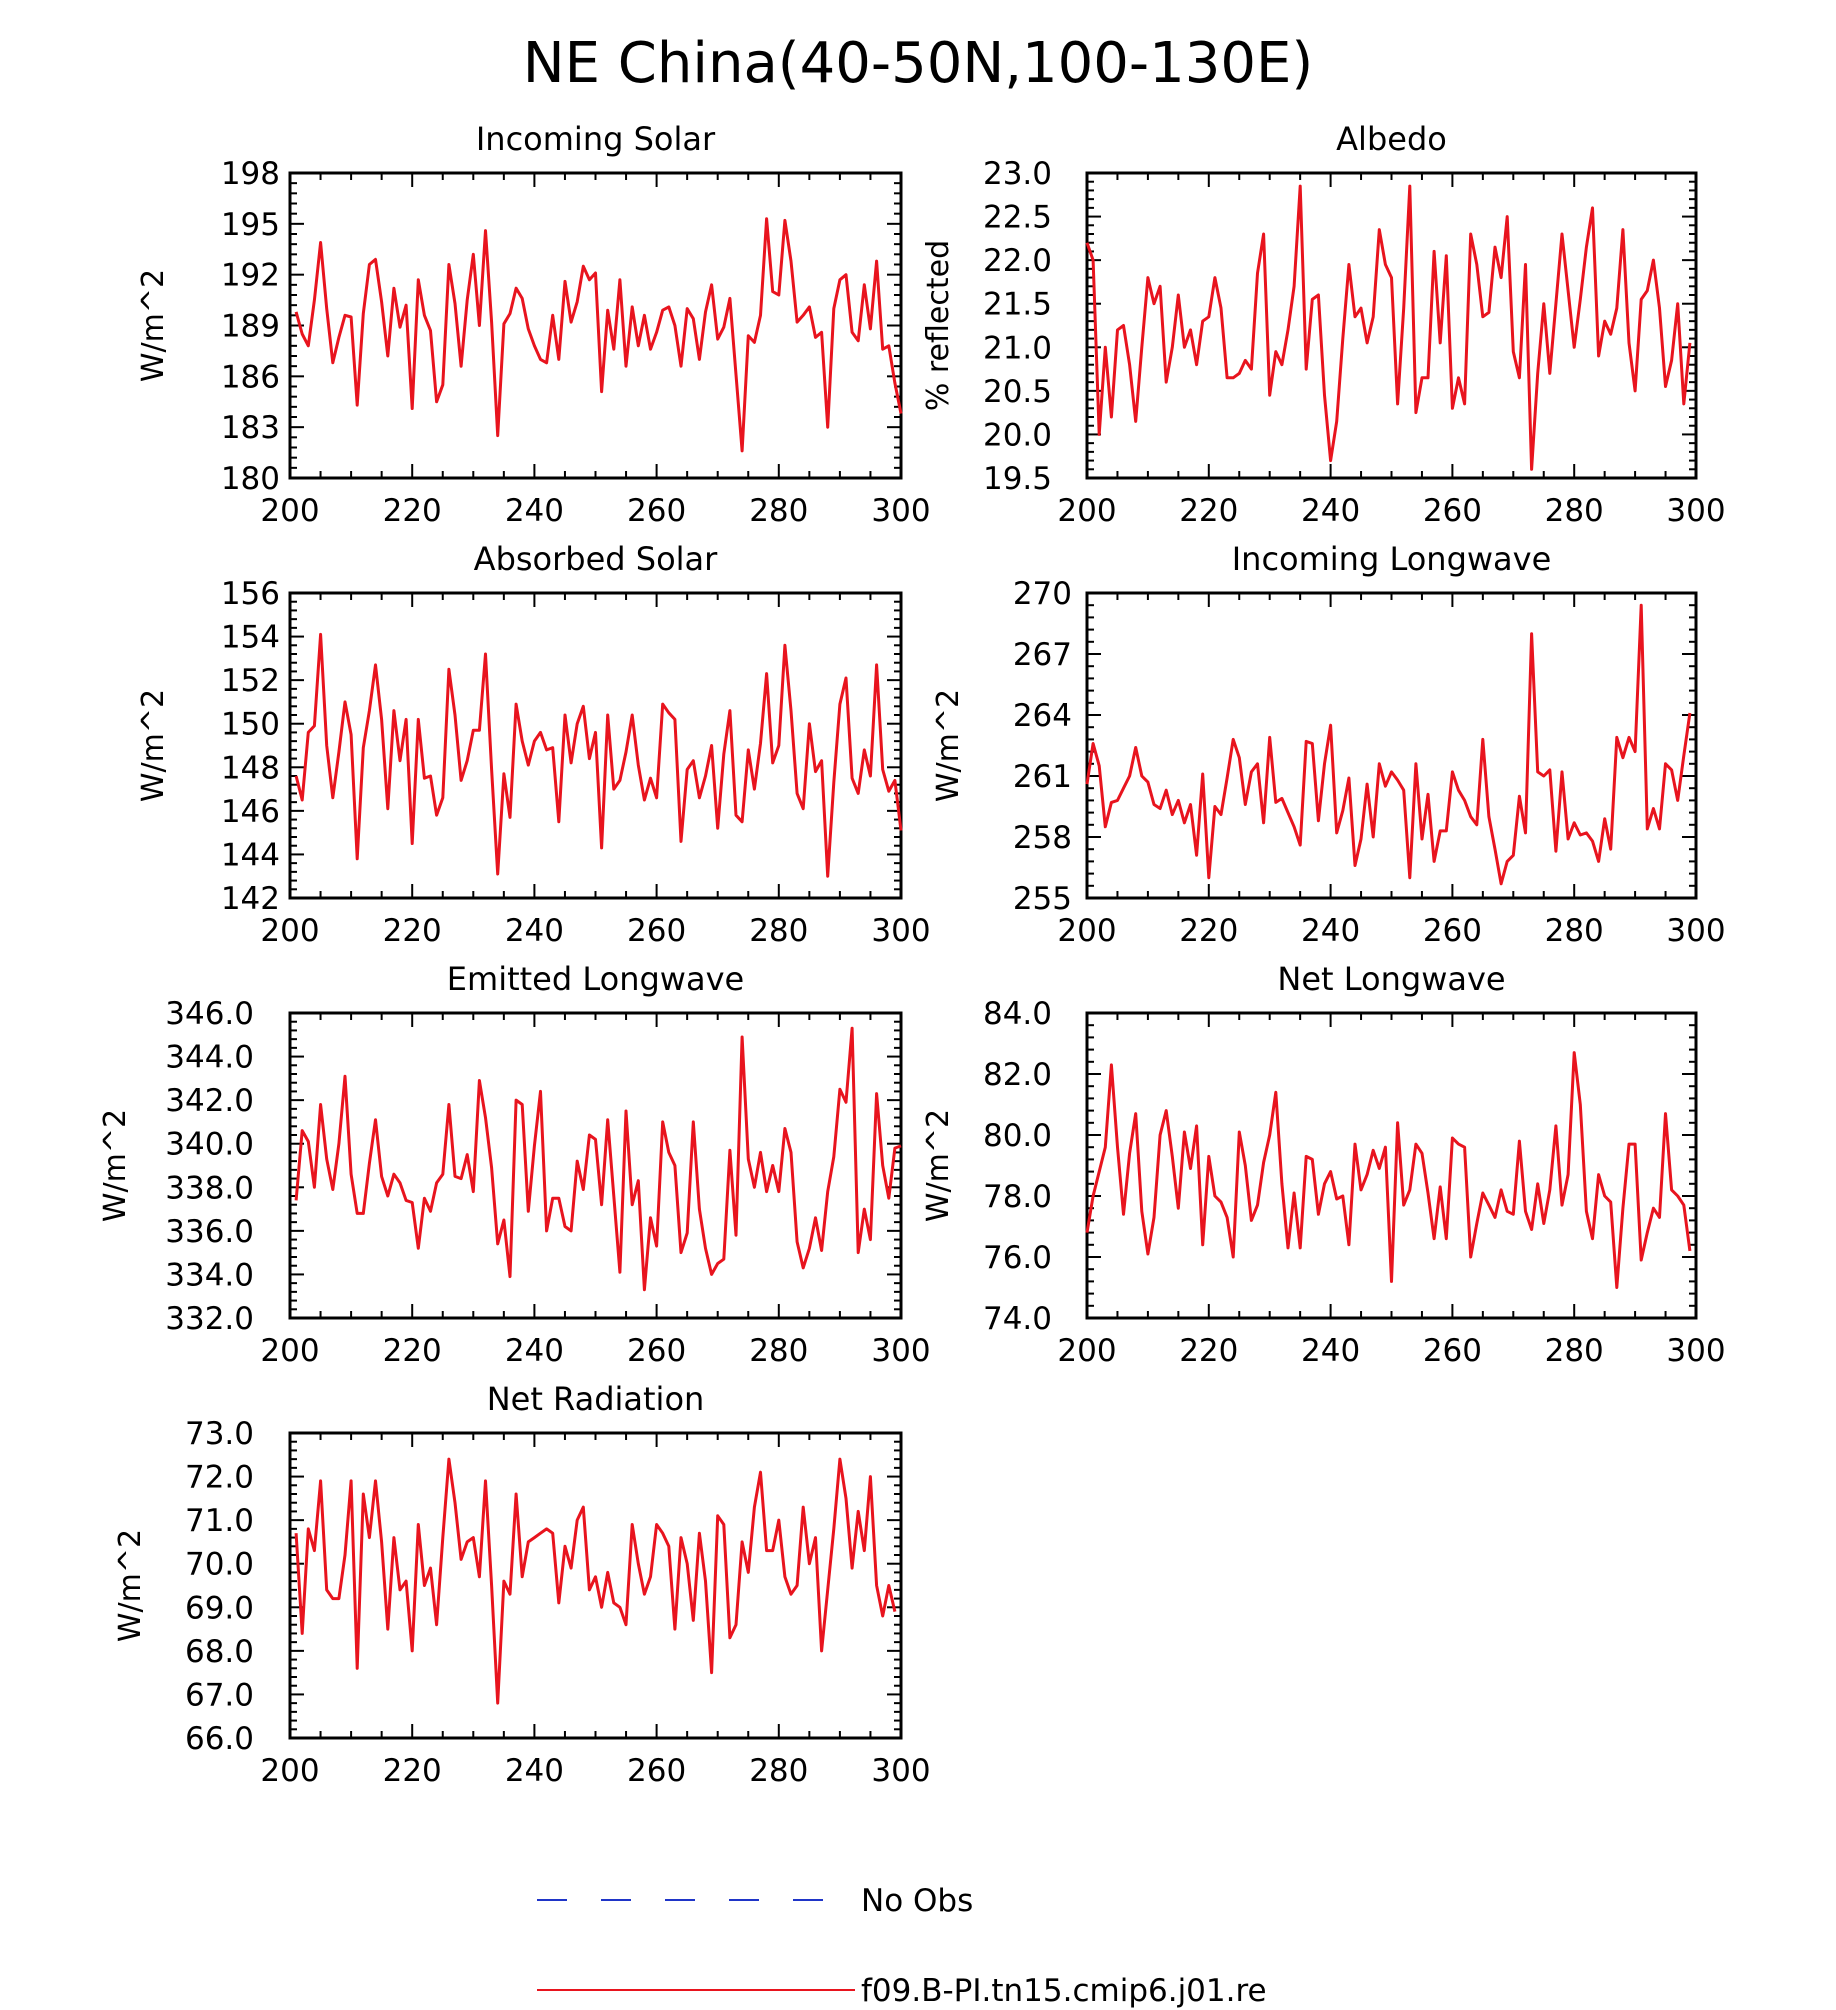 This screenshot has height=2010, width=1836. I want to click on y-tick-label: 189, so click(250, 327).